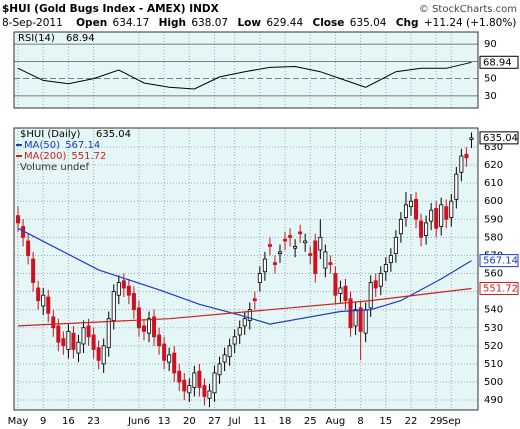 The height and width of the screenshot is (429, 520). Describe the element at coordinates (91, 23) in the screenshot. I see `stat-label: Open` at that location.